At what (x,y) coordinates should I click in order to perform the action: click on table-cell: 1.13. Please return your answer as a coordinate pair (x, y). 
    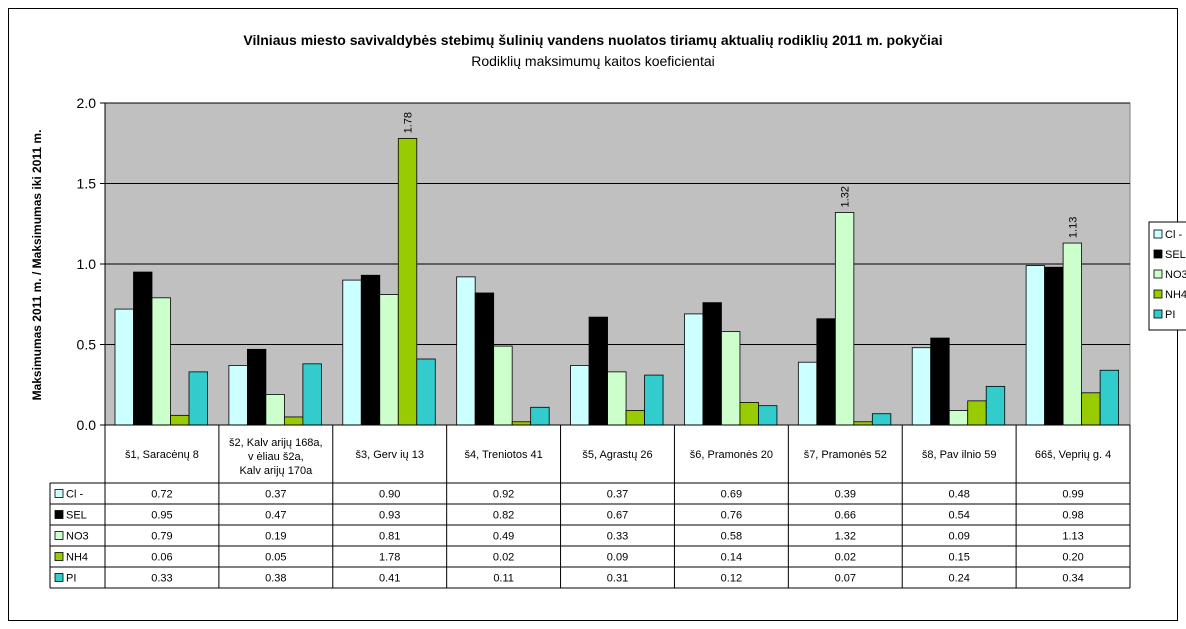
    Looking at the image, I should click on (1072, 537).